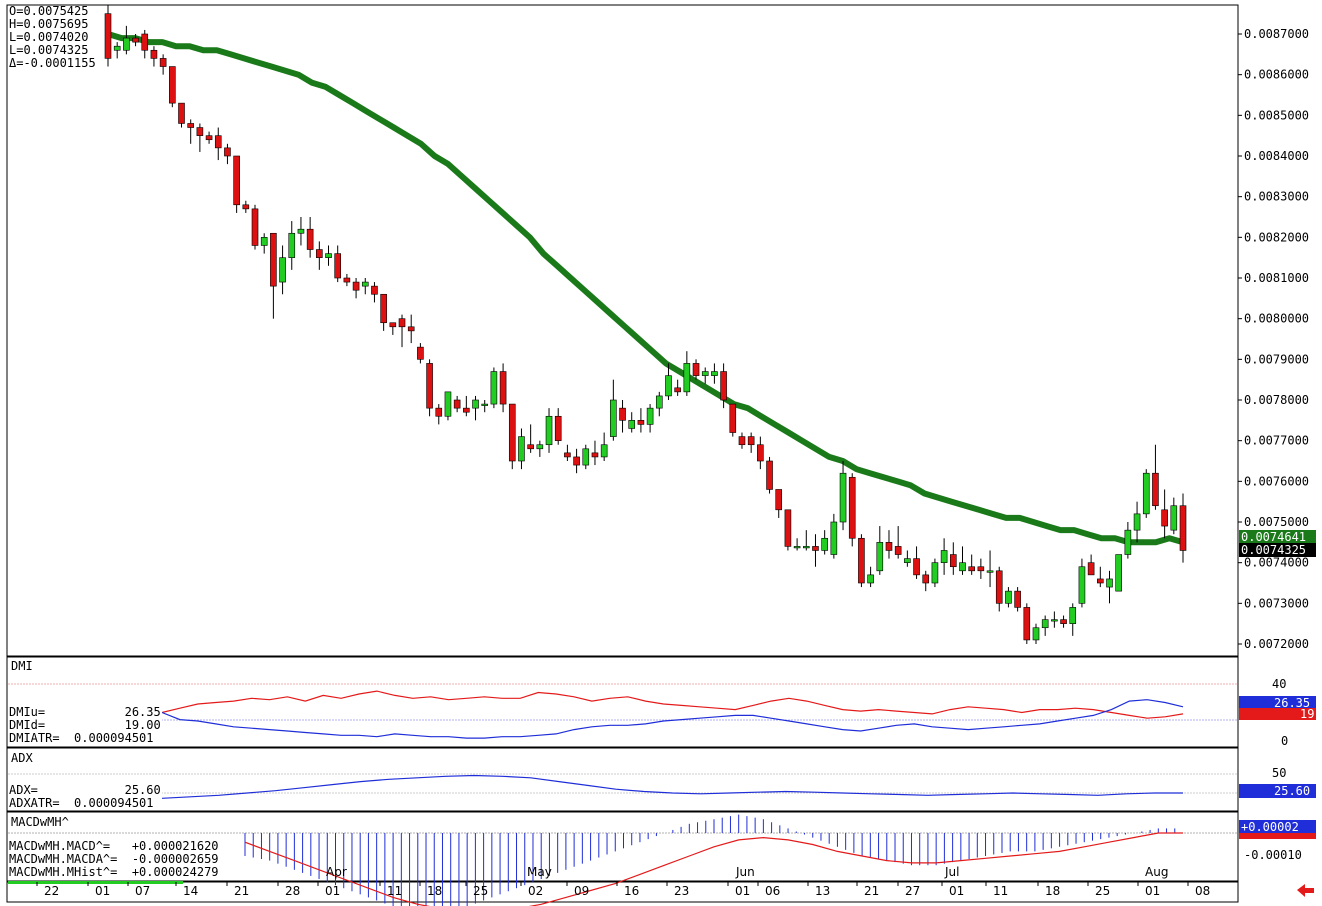 This screenshot has height=906, width=1322. I want to click on macd-signal-line, so click(713, 869).